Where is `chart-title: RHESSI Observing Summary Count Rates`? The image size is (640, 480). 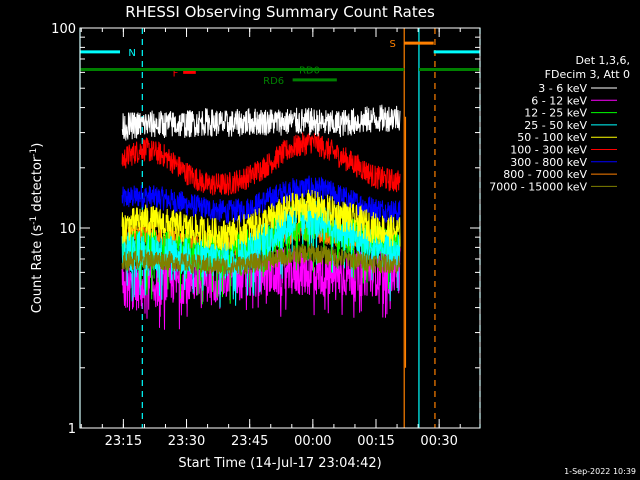 chart-title: RHESSI Observing Summary Count Rates is located at coordinates (280, 12).